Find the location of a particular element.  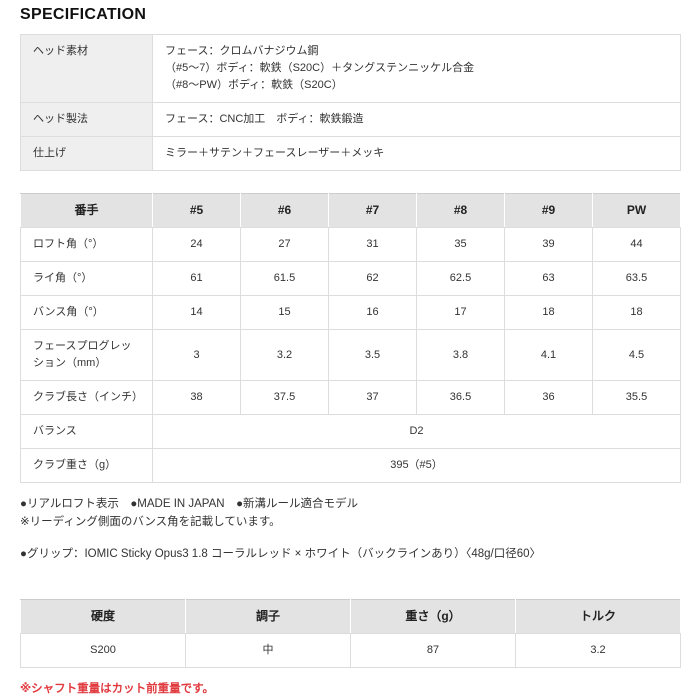

club-value-cell: 37.5 is located at coordinates (284, 397).